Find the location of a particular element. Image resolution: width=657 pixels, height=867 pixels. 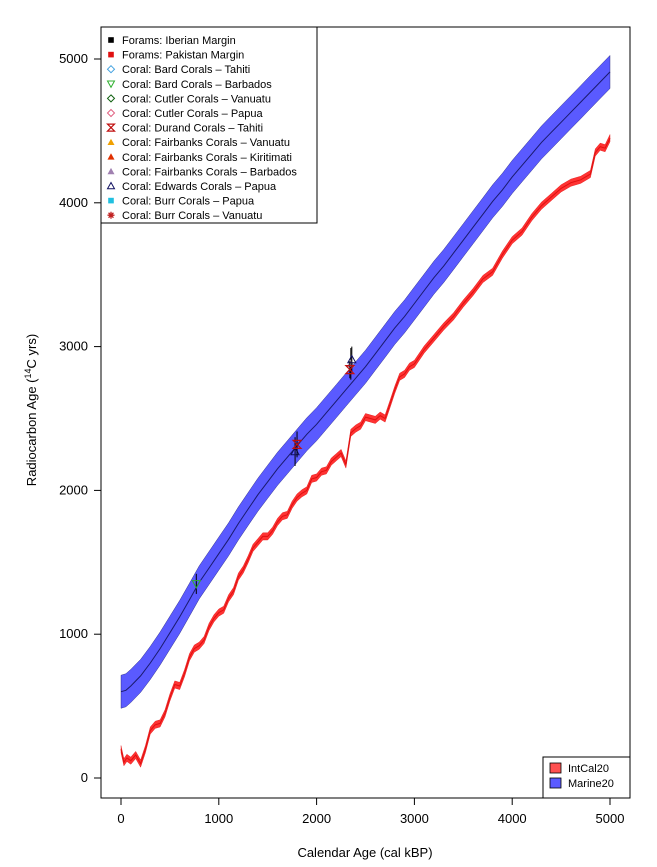

legend-label: Coral: Bard Corals – Tahiti is located at coordinates (186, 70).